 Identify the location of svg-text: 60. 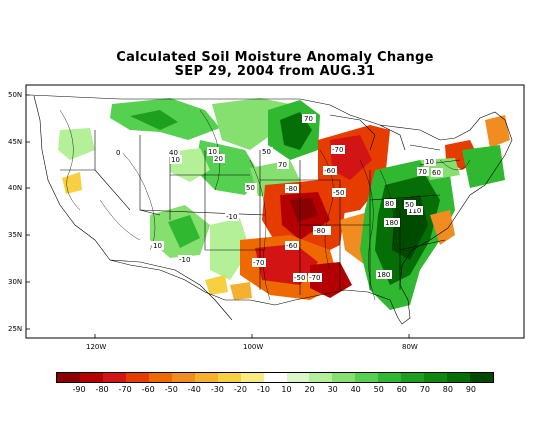
(436, 173).